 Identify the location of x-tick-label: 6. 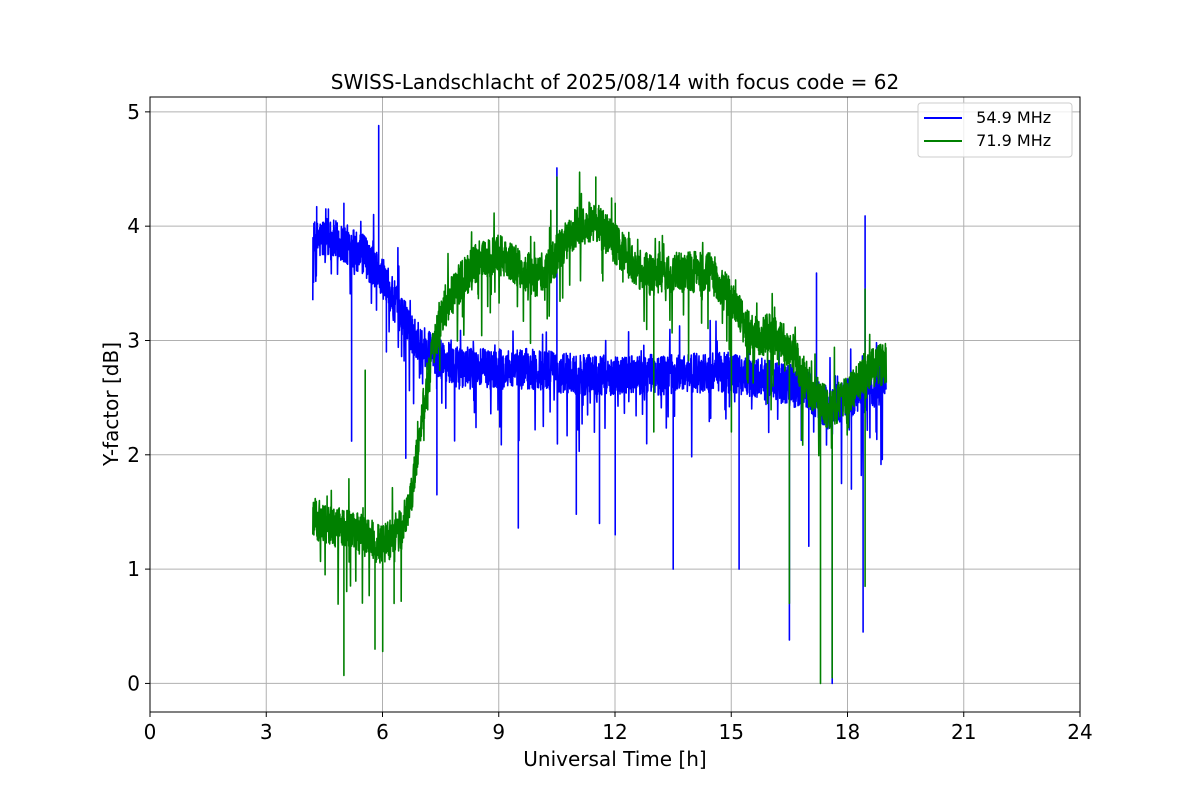
(382, 732).